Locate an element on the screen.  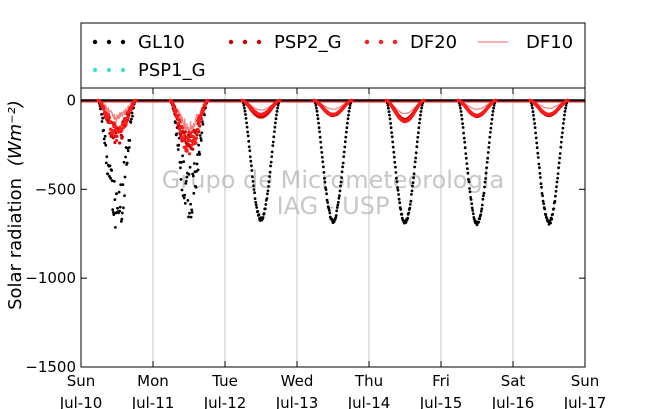
x-tick-day: Sun is located at coordinates (81, 381).